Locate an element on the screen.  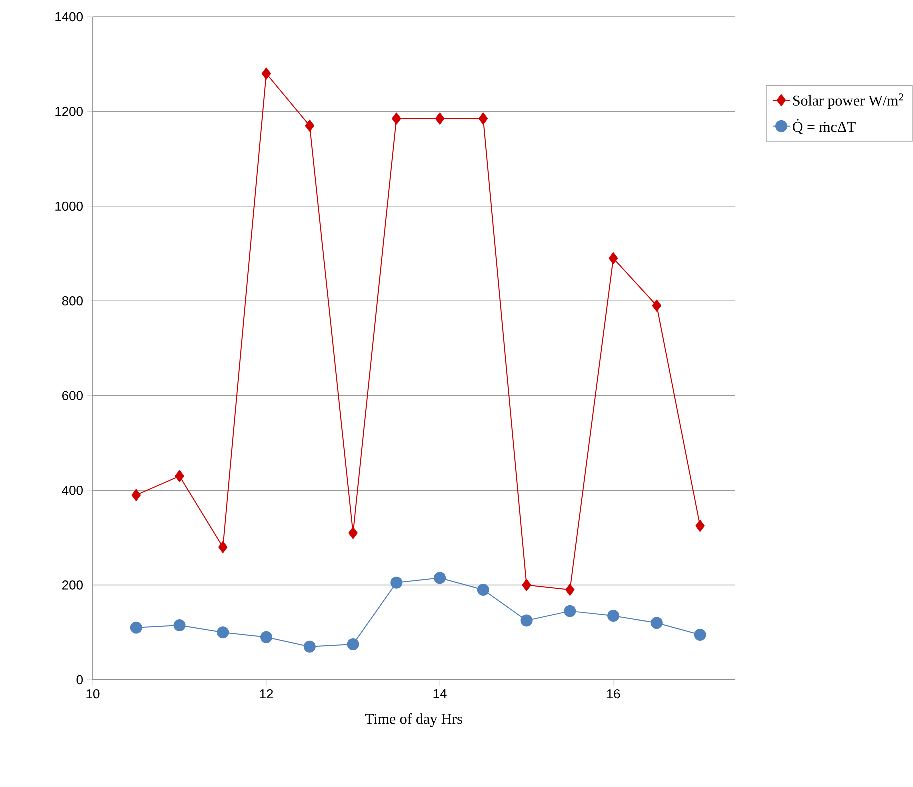
y-tick-label: 200 is located at coordinates (72, 585).